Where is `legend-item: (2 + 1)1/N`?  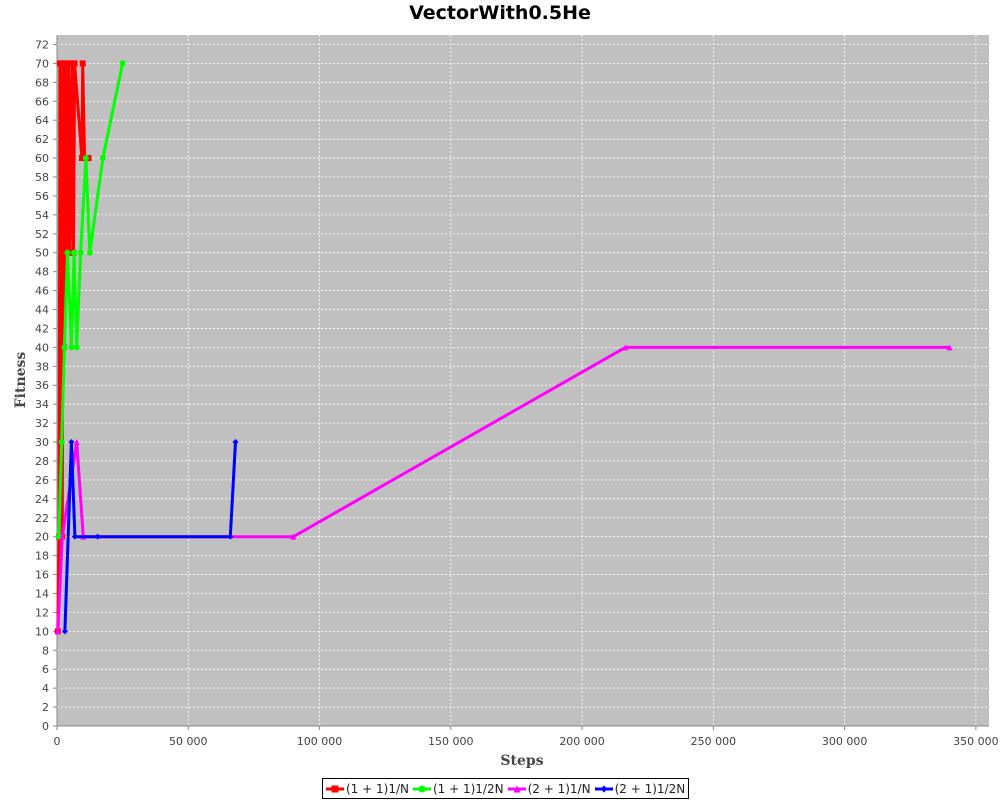
legend-item: (2 + 1)1/N is located at coordinates (549, 788).